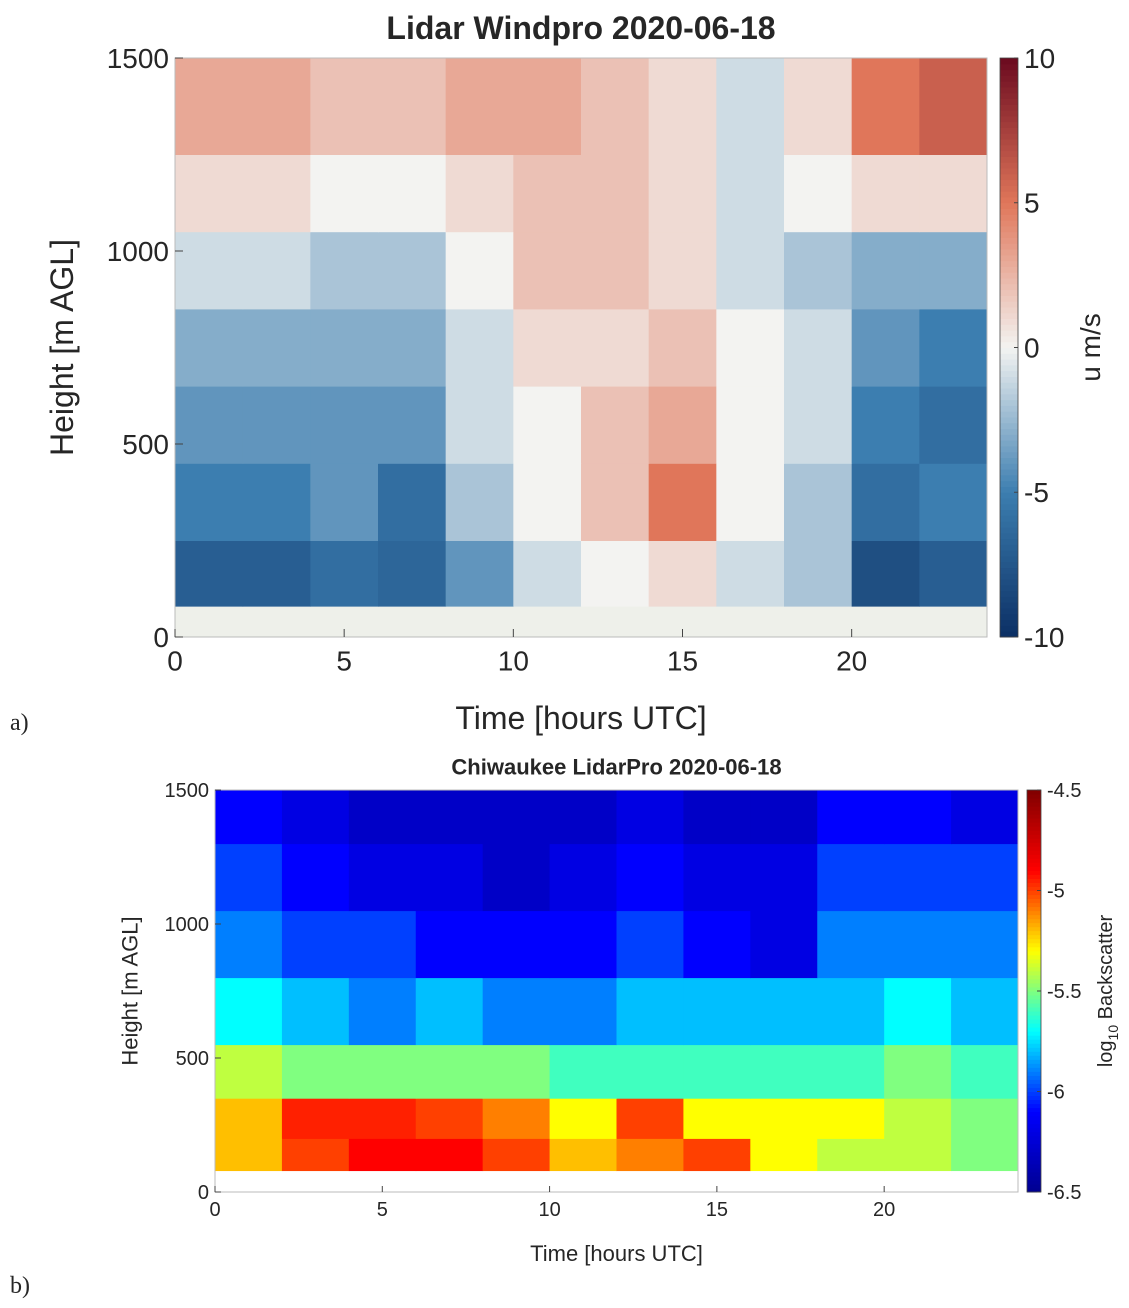  Describe the element at coordinates (192, 1059) in the screenshot. I see `y-tick-label: 500` at that location.